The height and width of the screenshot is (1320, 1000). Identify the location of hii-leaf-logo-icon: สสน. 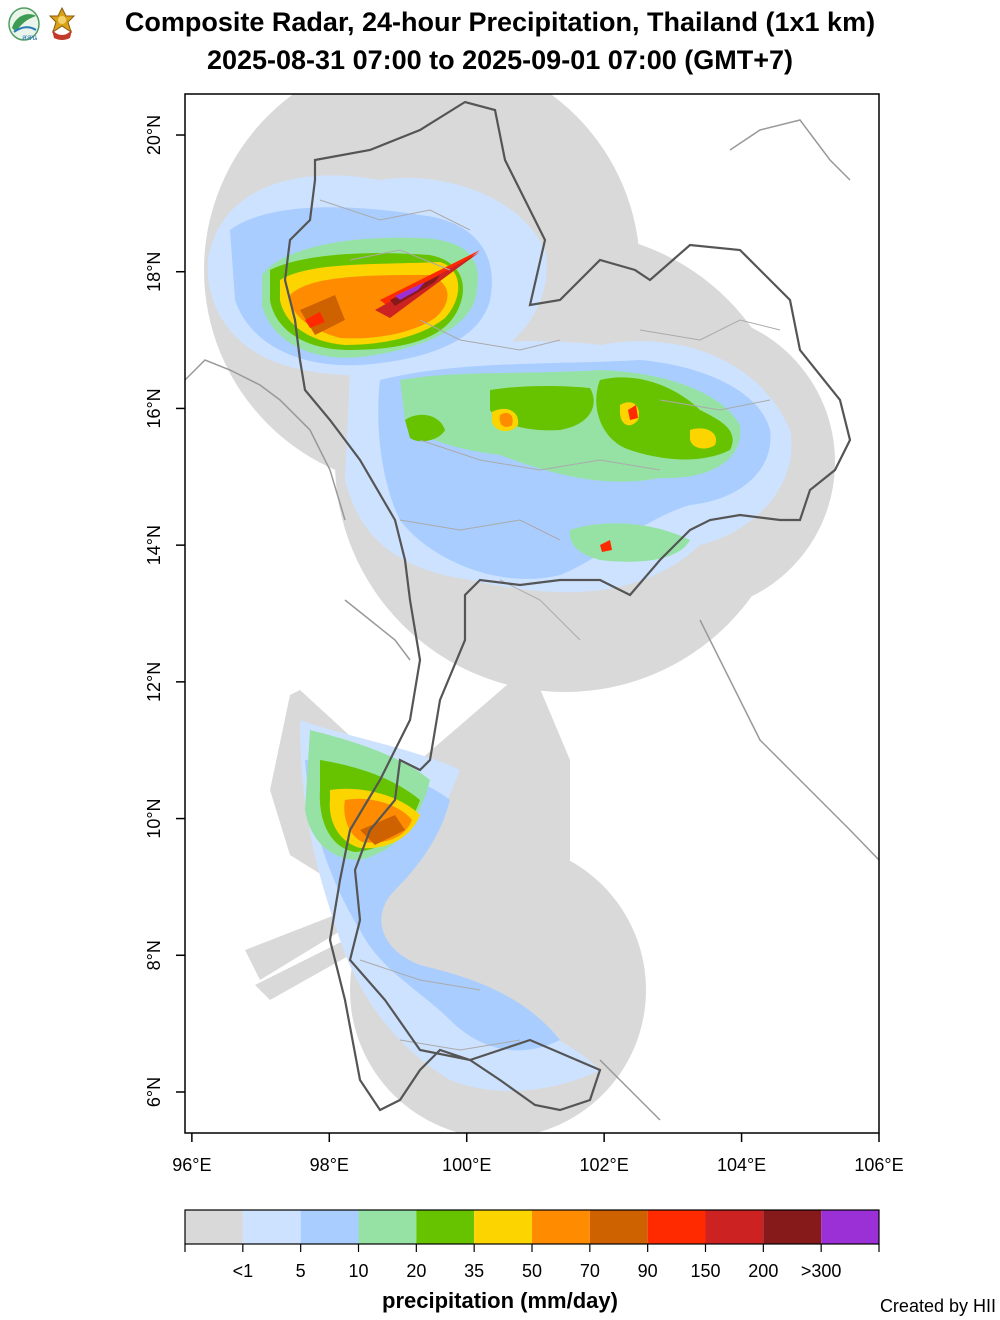
(24, 24).